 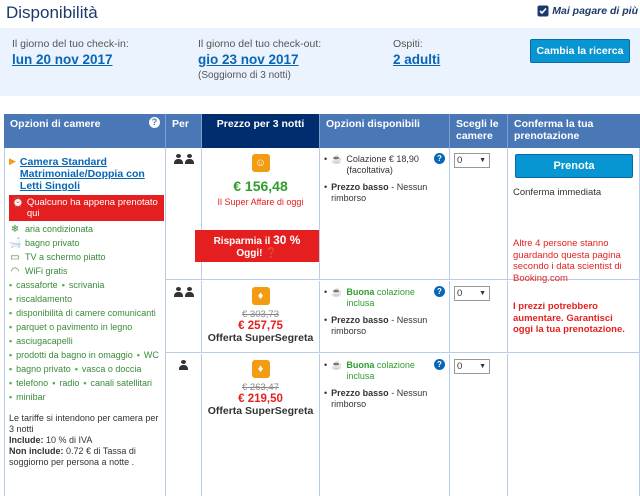 What do you see at coordinates (44, 243) in the screenshot?
I see `facility-item: 🛁 bagno privato` at bounding box center [44, 243].